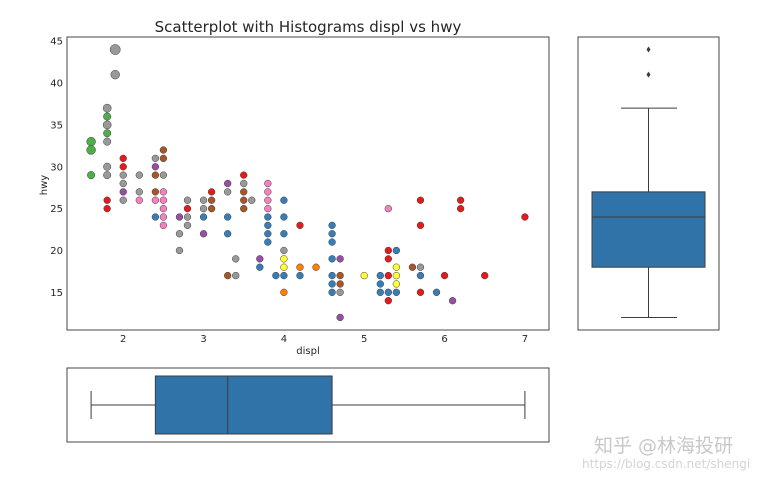 The image size is (778, 478). Describe the element at coordinates (44, 185) in the screenshot. I see `y-axis-label: hwy` at that location.